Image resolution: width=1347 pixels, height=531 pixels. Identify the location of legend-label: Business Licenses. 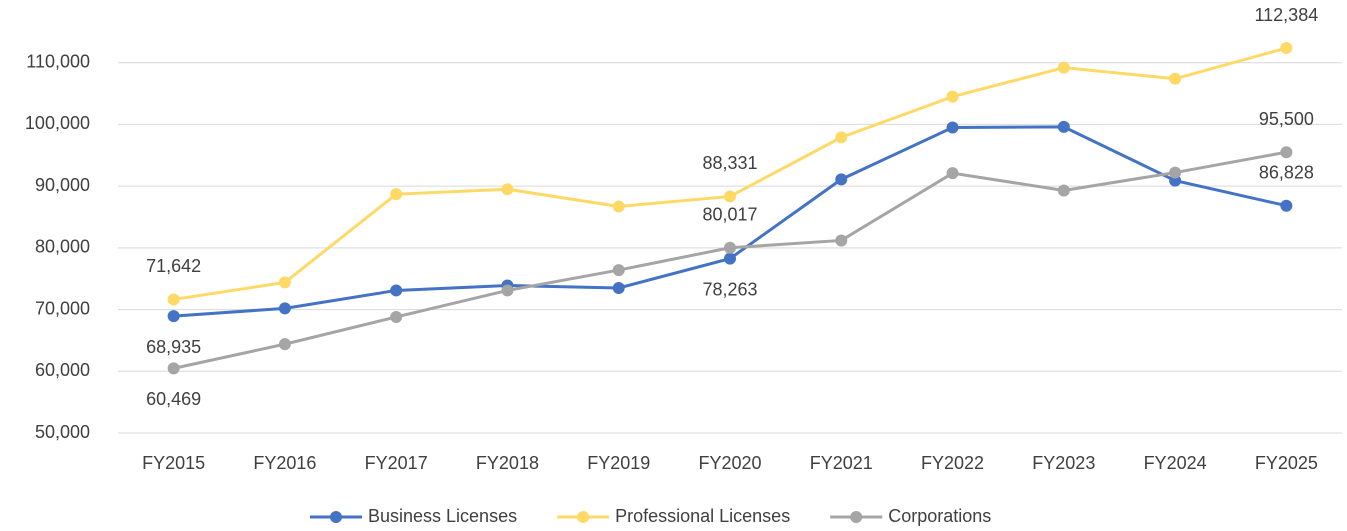
(442, 516).